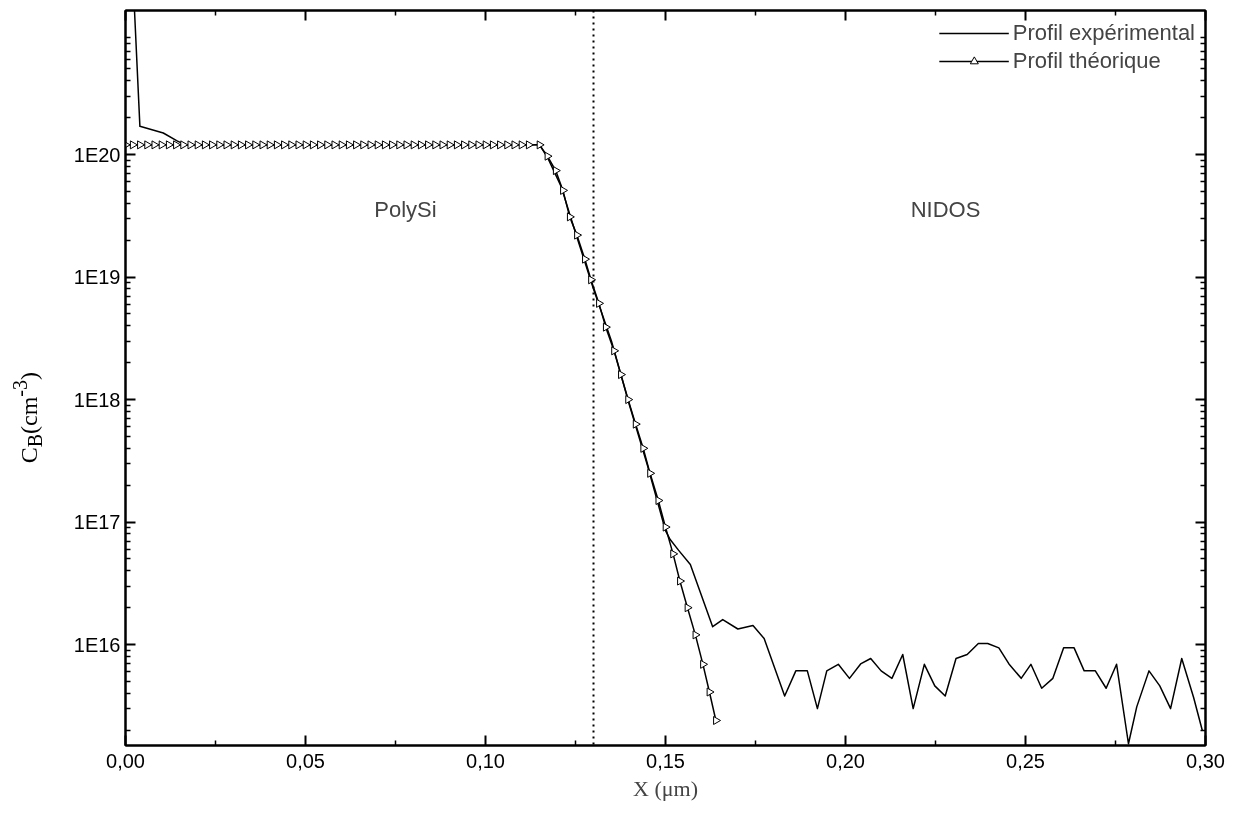 The image size is (1247, 829). Describe the element at coordinates (1205, 760) in the screenshot. I see `x-tick-label: 0,30` at that location.